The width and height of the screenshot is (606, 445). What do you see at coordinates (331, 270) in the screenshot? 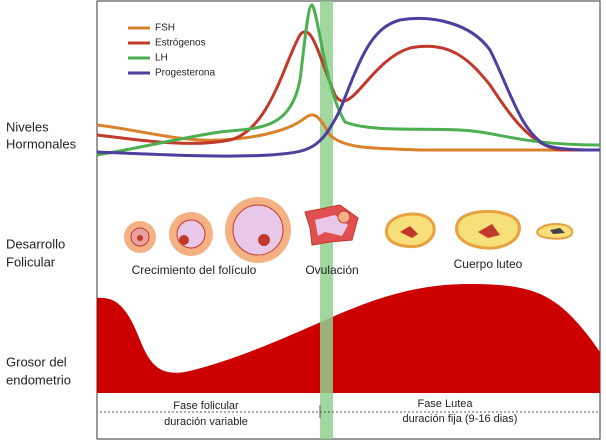
I see `stage-label: Ovulación` at bounding box center [331, 270].